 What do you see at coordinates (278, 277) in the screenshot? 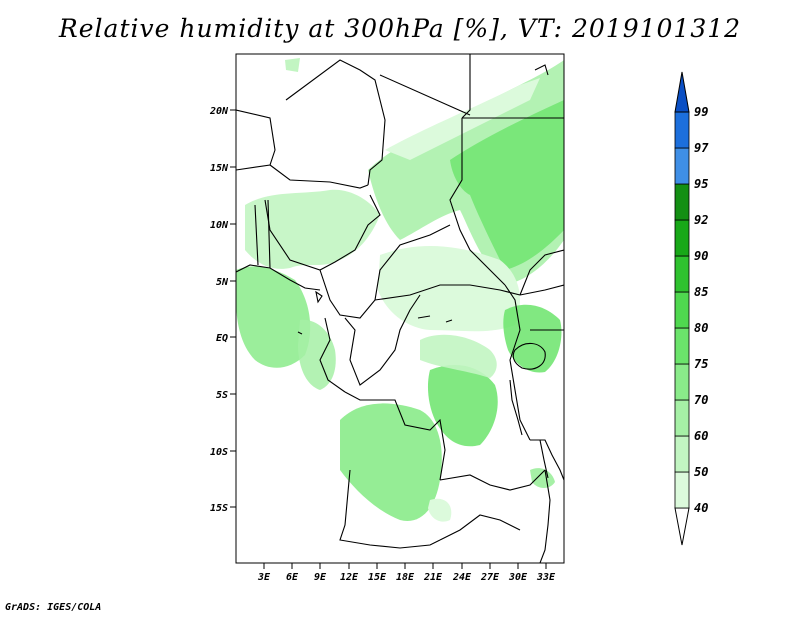
I see `border-west-coast` at bounding box center [278, 277].